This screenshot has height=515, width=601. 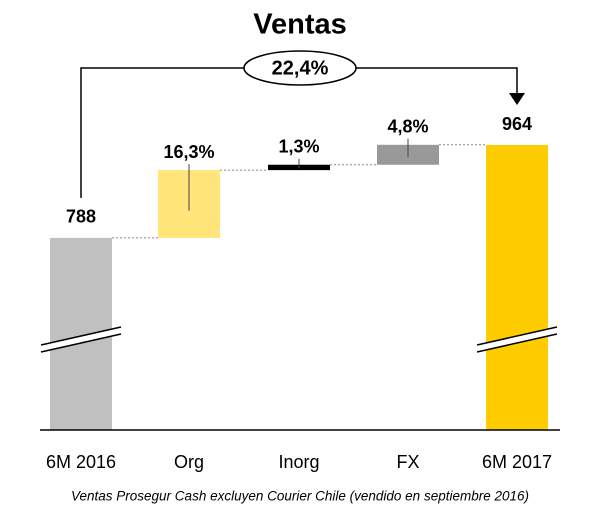 I want to click on x-tick-label: 6M 2016, so click(x=81, y=462).